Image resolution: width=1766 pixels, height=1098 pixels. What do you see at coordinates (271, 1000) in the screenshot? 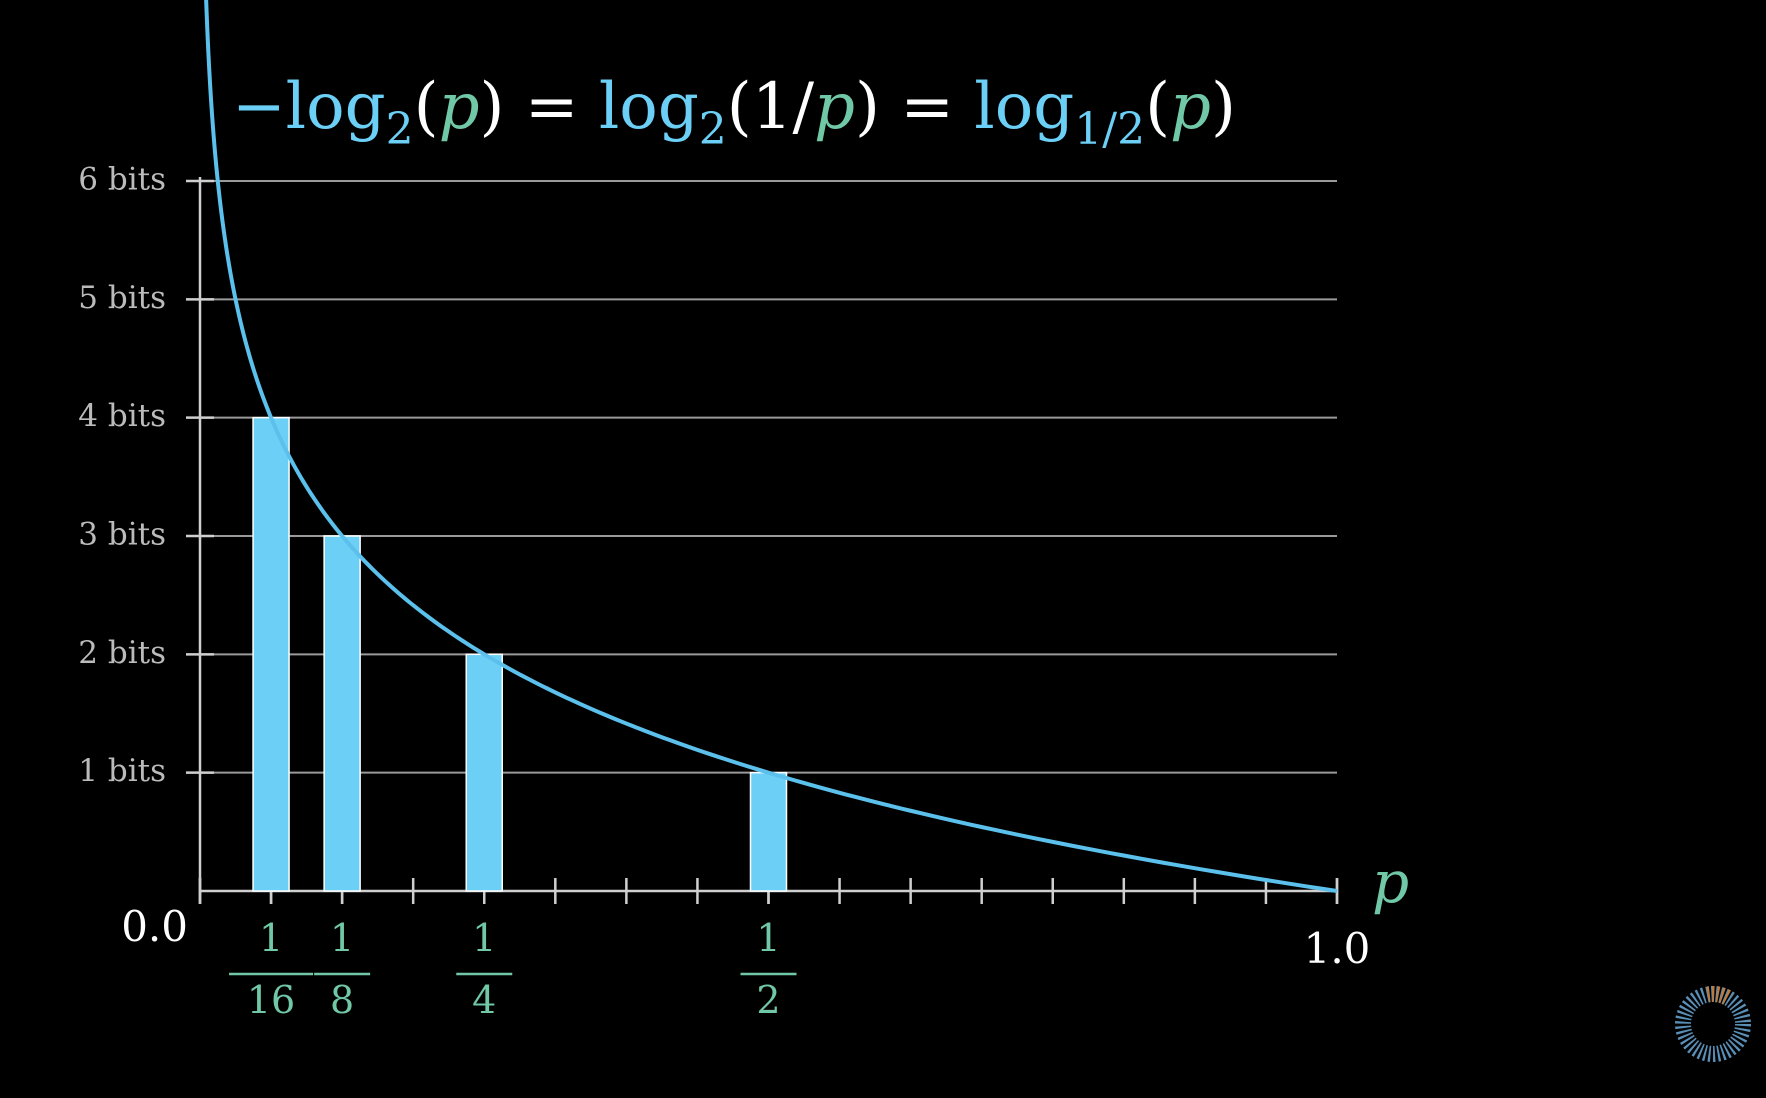
I see `fraction-denominator: 16` at bounding box center [271, 1000].